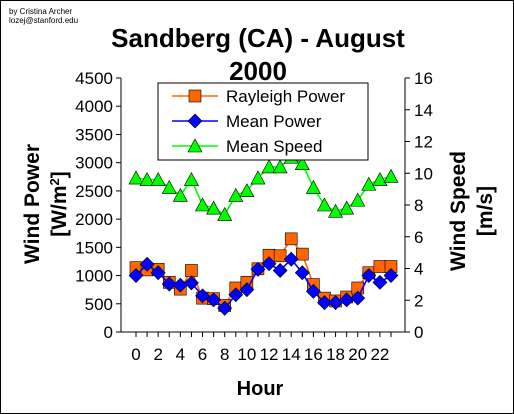 This screenshot has height=414, width=514. What do you see at coordinates (418, 269) in the screenshot?
I see `y-right-tick-label: 4` at bounding box center [418, 269].